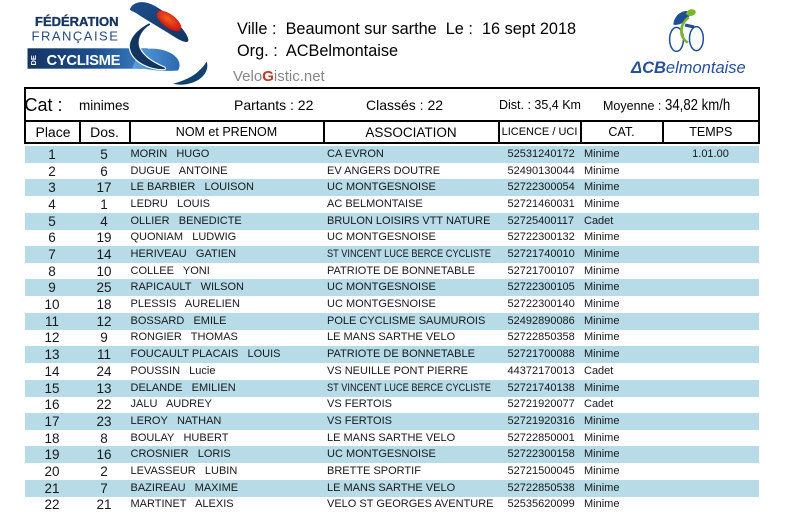 The height and width of the screenshot is (513, 800). Describe the element at coordinates (77, 21) in the screenshot. I see `svg-text: FÉDÉRATION` at that location.